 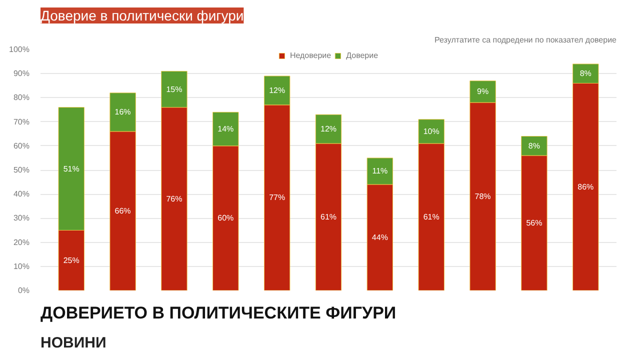 I want to click on data-label: 77%, so click(x=277, y=197).